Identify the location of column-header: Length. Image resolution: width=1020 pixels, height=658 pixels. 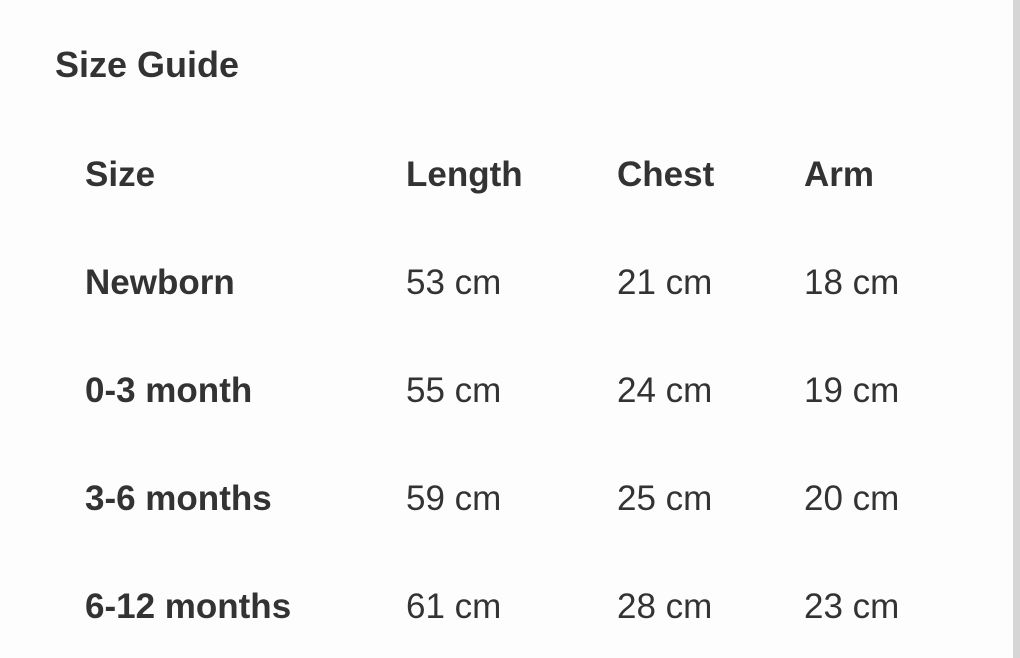
(464, 174).